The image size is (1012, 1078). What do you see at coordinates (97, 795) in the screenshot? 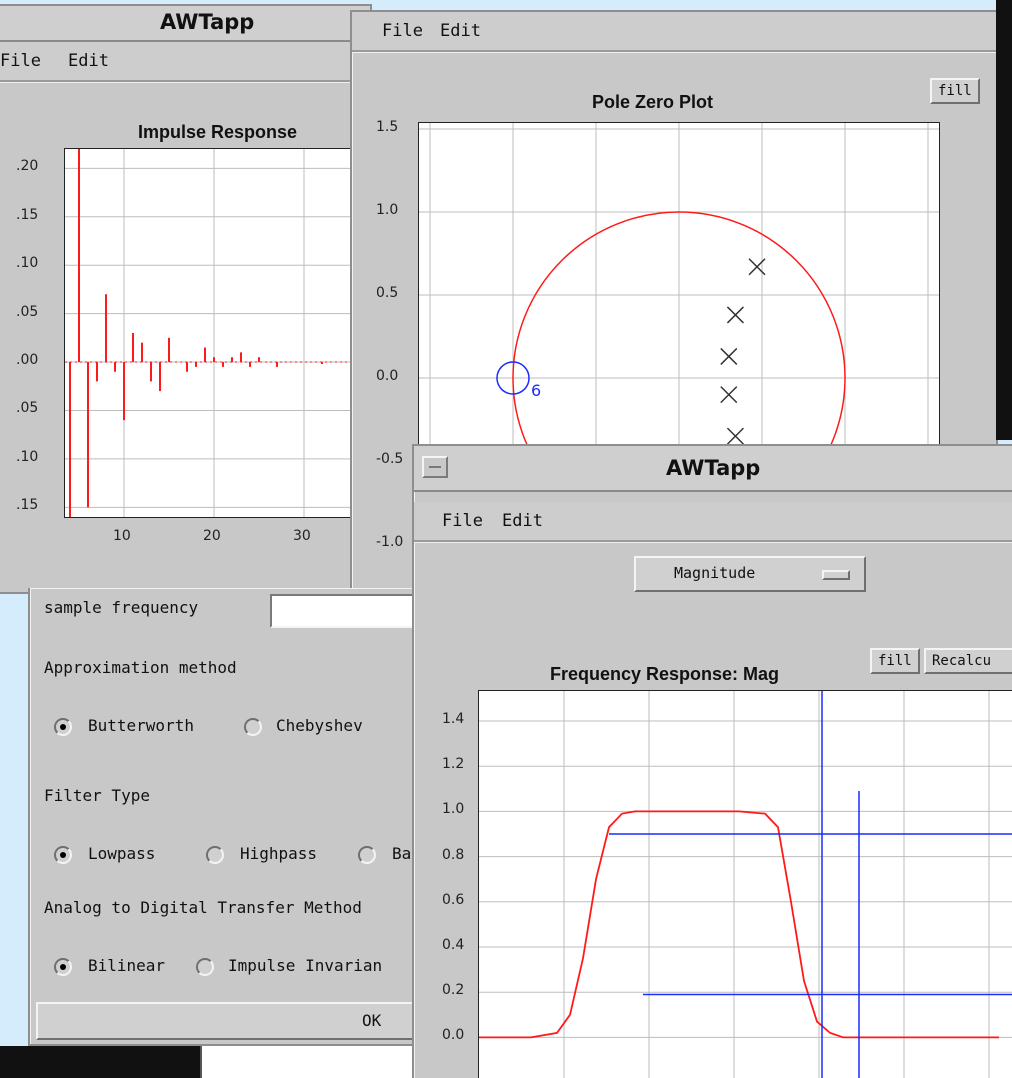
I see `filter-type-label: Filter Type` at bounding box center [97, 795].